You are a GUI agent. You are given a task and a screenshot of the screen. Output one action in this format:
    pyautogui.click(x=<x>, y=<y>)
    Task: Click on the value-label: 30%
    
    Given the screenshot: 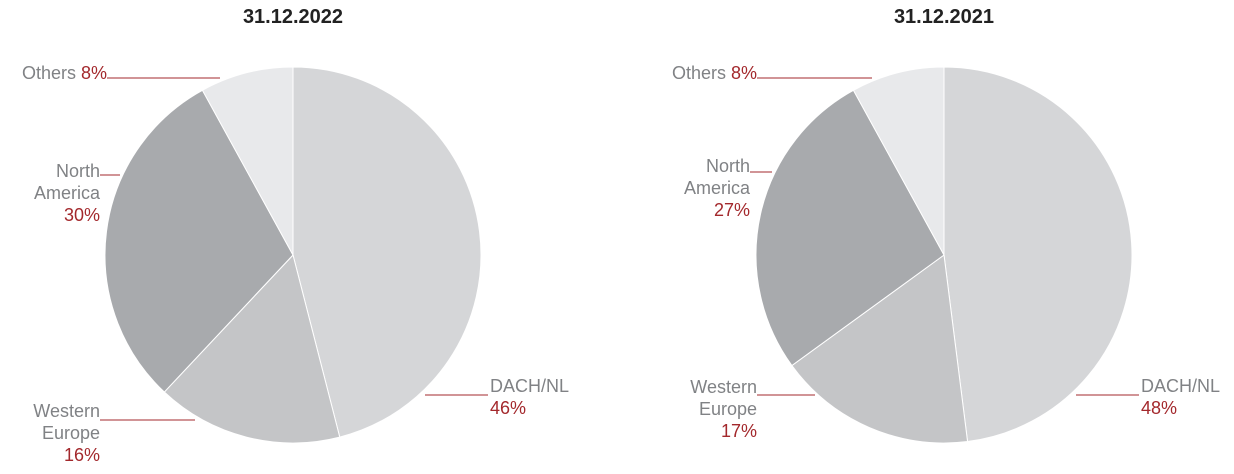 What is the action you would take?
    pyautogui.click(x=81, y=215)
    